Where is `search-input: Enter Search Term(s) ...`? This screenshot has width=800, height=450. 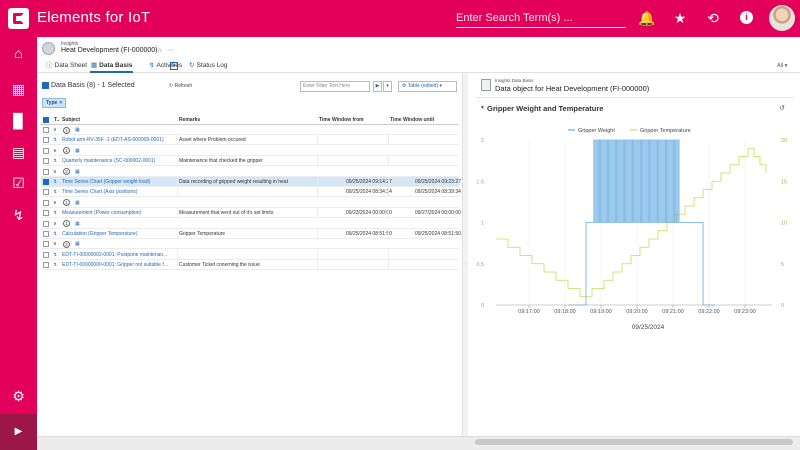
search-input: Enter Search Term(s) ... is located at coordinates (541, 19).